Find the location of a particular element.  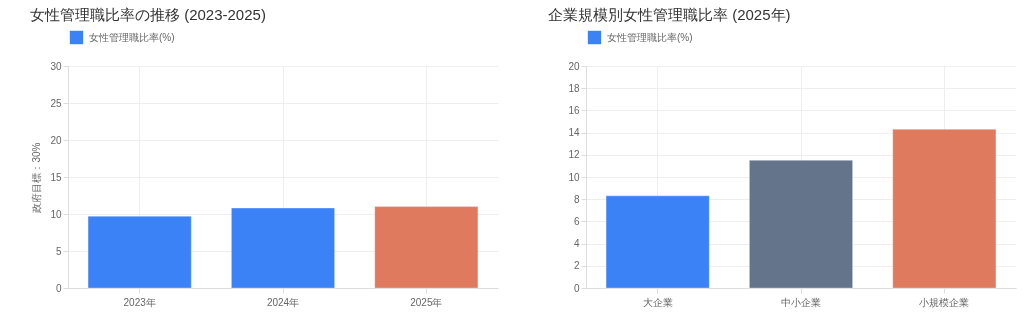

y-tick-label: 30 is located at coordinates (56, 66).